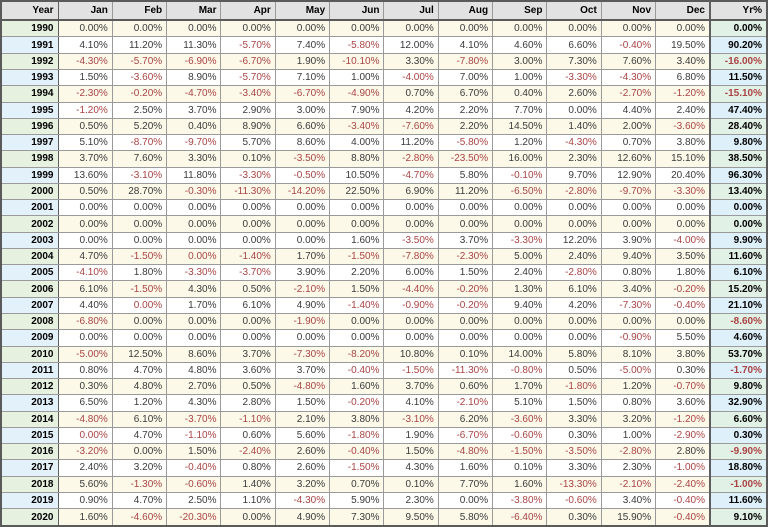  Describe the element at coordinates (302, 77) in the screenshot. I see `monthly-return-cell: 7.10%` at that location.